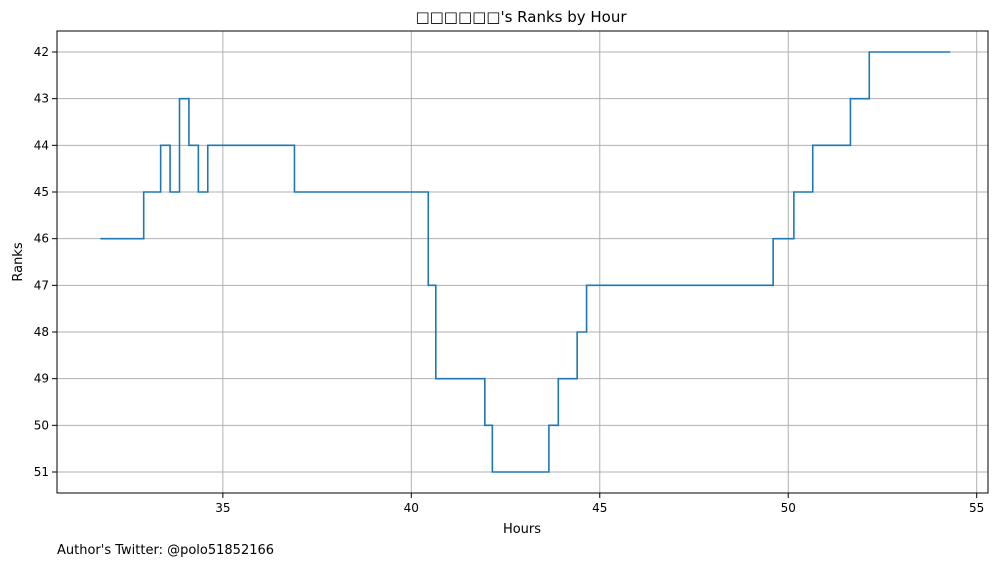 This screenshot has width=997, height=562. What do you see at coordinates (522, 529) in the screenshot?
I see `x-axis-label: Hours` at bounding box center [522, 529].